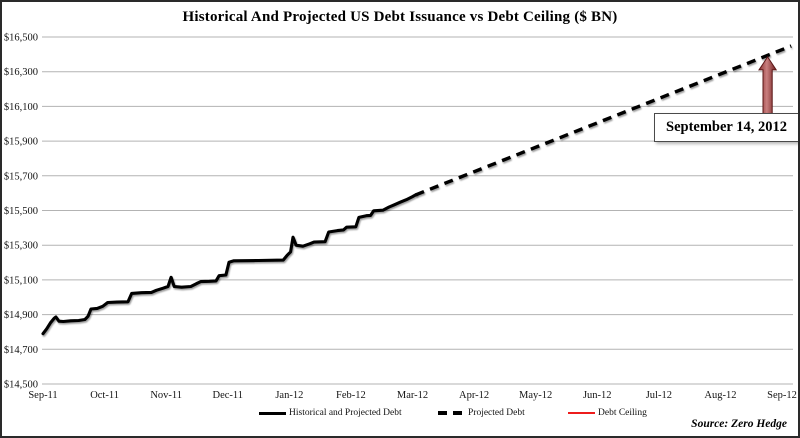 The width and height of the screenshot is (800, 438). Describe the element at coordinates (412, 395) in the screenshot. I see `x-axis-tick-label: Mar-12` at that location.